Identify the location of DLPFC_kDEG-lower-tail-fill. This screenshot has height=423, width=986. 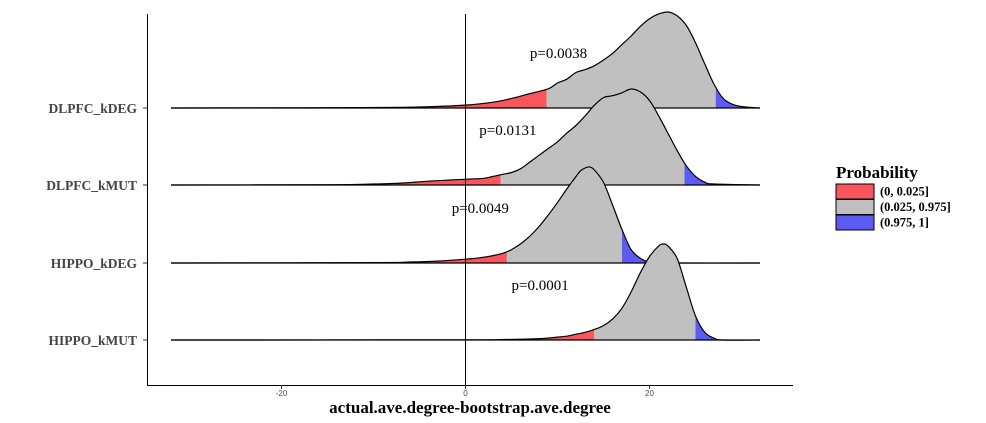
(359, 98).